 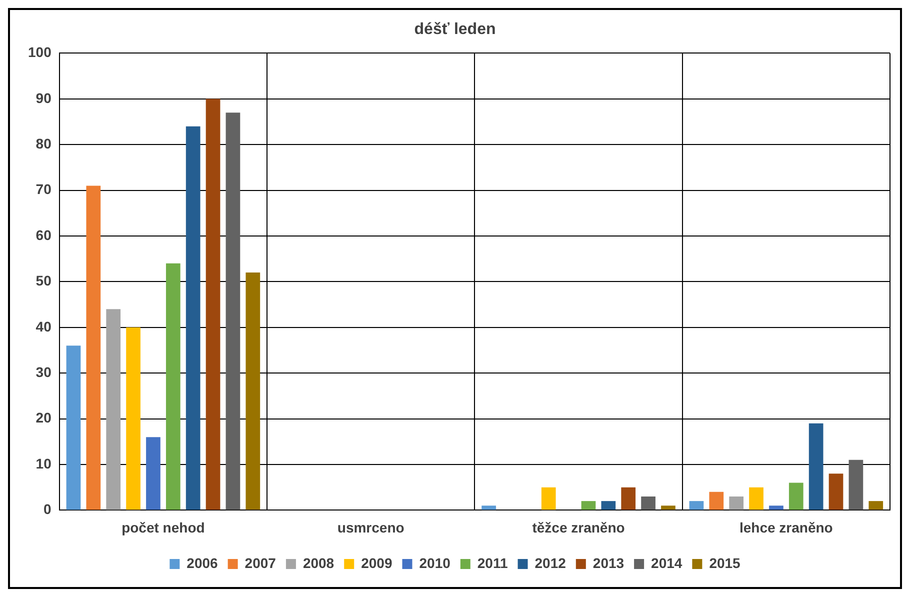 What do you see at coordinates (725, 562) in the screenshot?
I see `legend-label: 2015` at bounding box center [725, 562].